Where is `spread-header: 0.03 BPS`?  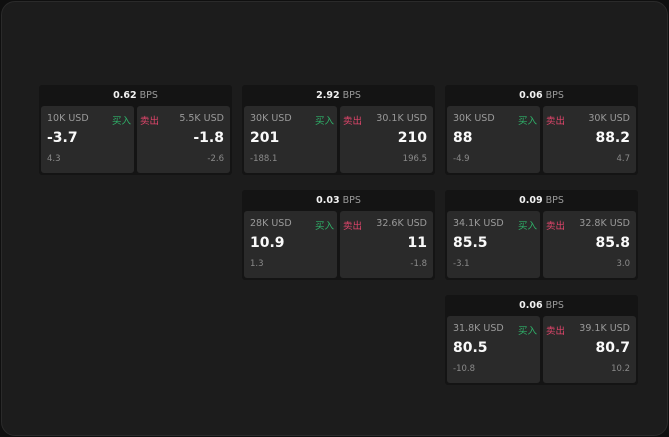
spread-header: 0.03 BPS is located at coordinates (338, 200).